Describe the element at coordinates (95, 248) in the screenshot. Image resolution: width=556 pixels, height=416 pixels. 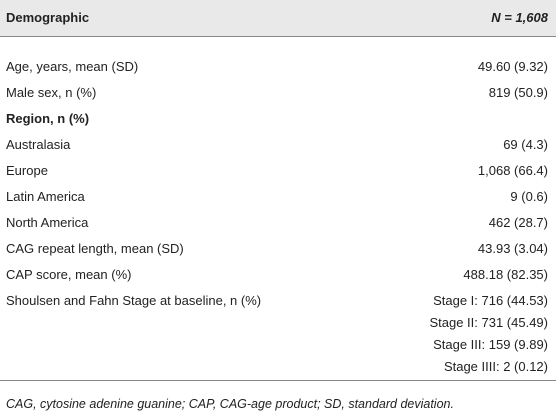
I see `row-label: CAG repeat length, mean (SD)` at that location.